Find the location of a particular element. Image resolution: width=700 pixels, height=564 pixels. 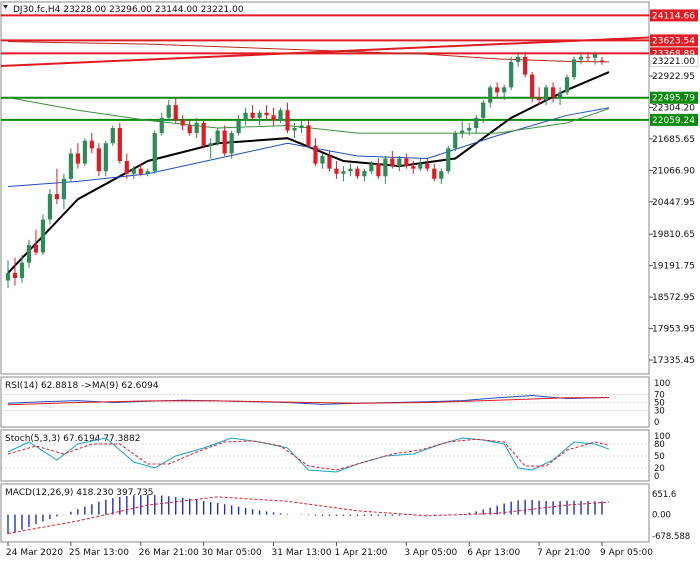

osc-tick-label: 70 is located at coordinates (659, 396).